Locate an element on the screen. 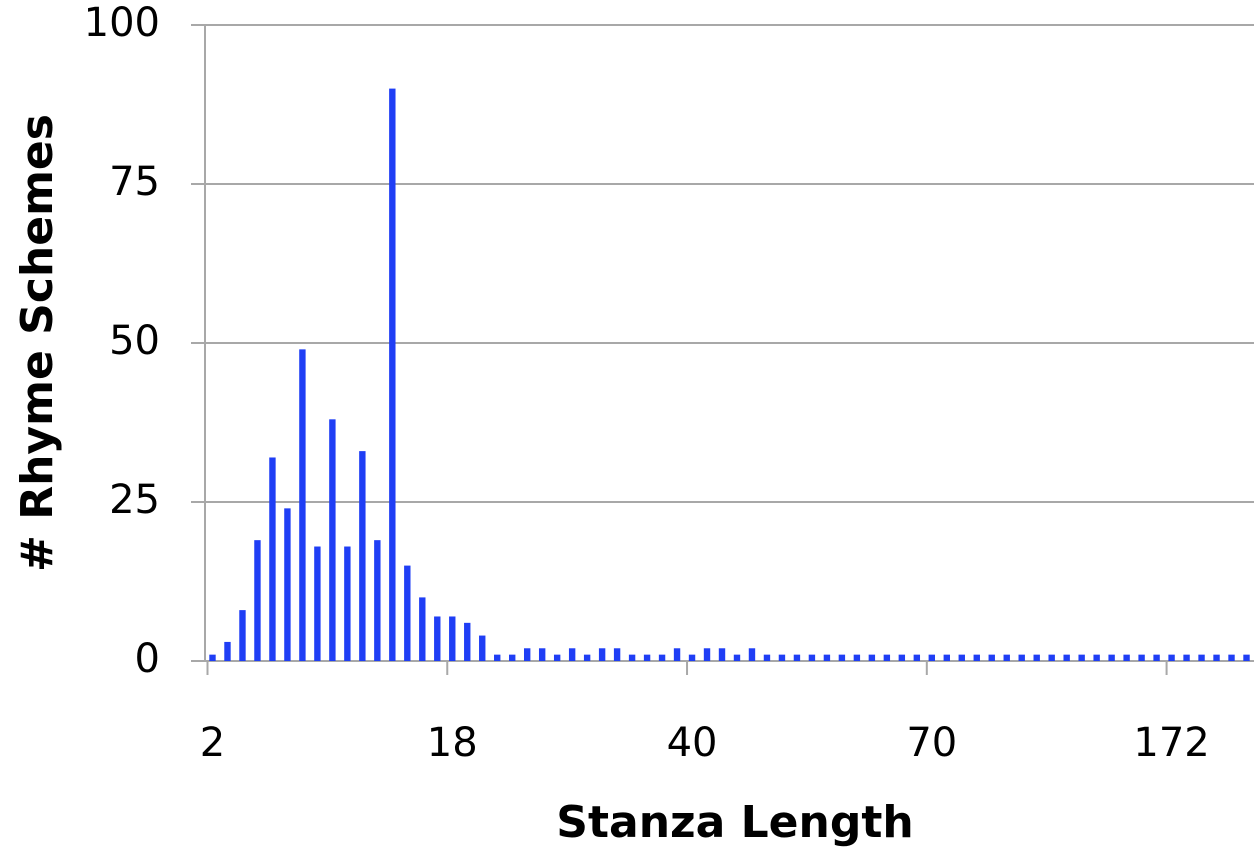 Image resolution: width=1254 pixels, height=853 pixels. x-axis-title: Stanza Length is located at coordinates (734, 822).